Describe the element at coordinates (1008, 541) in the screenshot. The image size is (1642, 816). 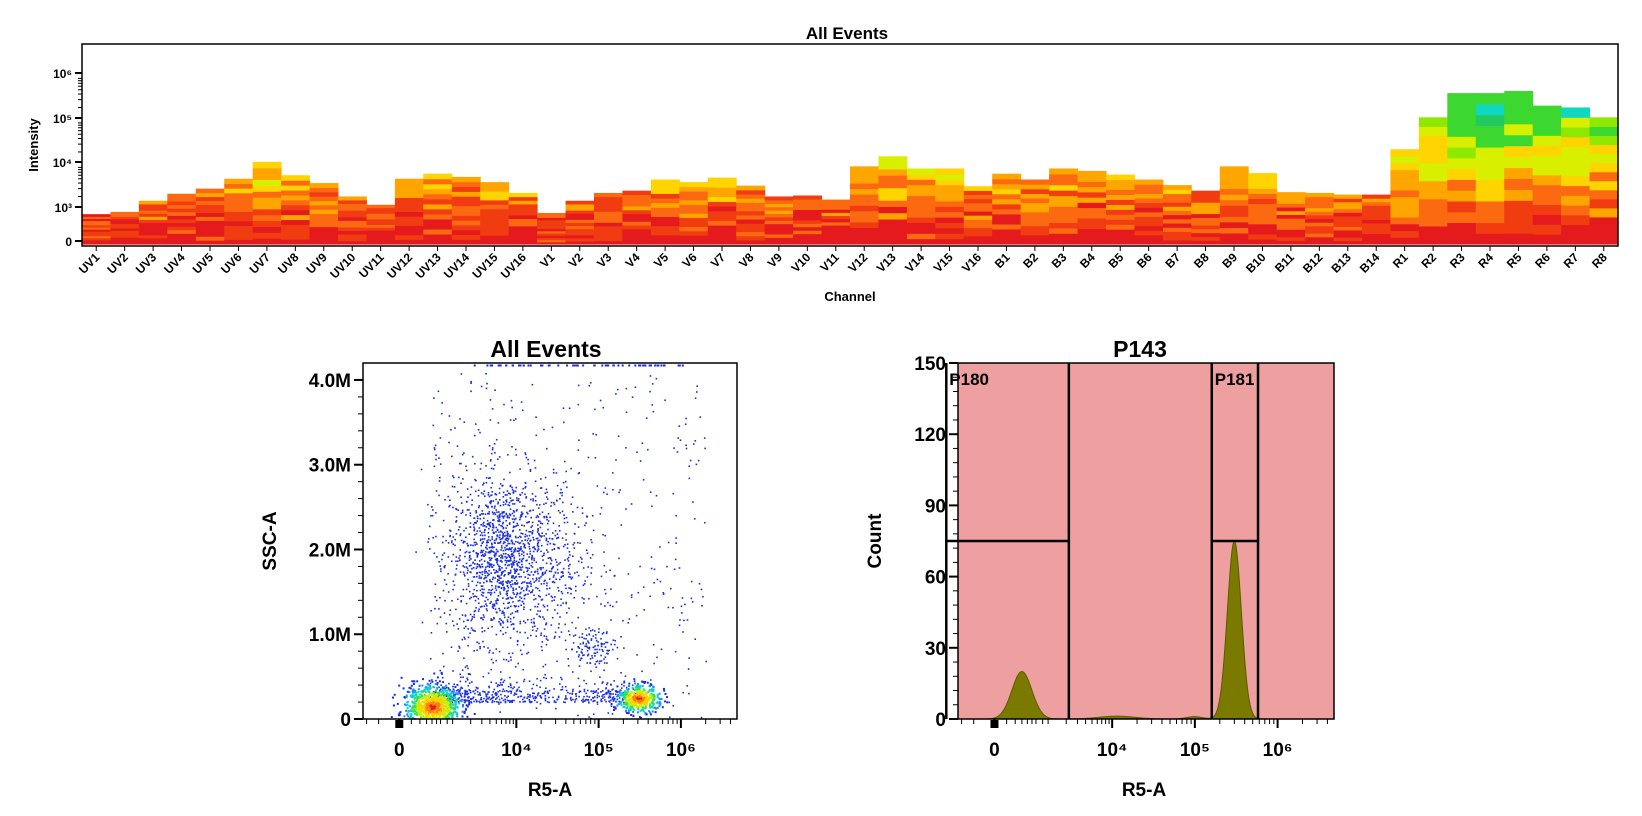
I see `histogram-gate: P180` at that location.